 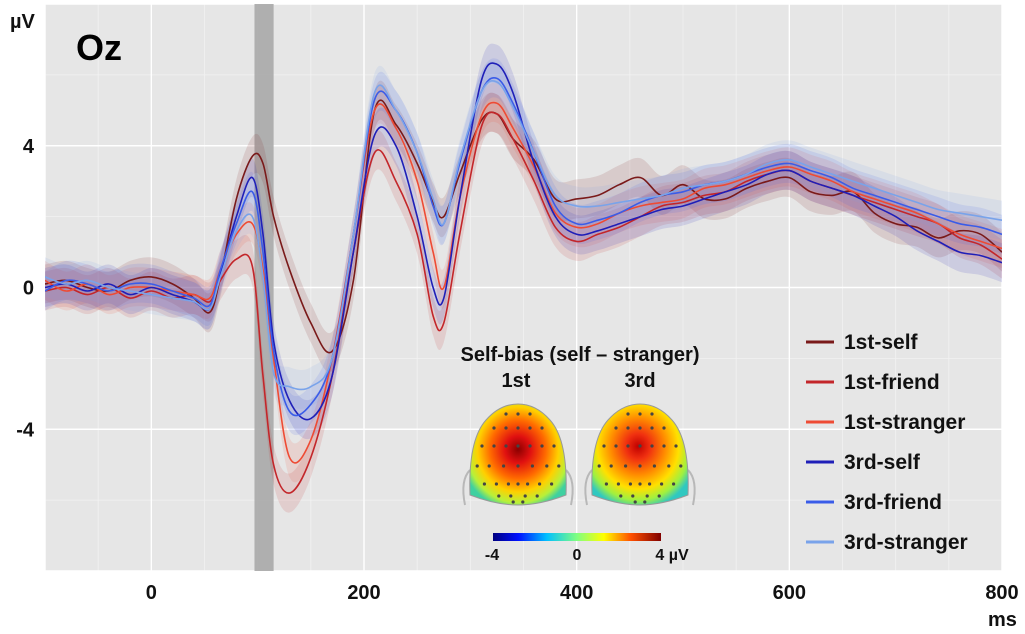 What do you see at coordinates (23, 22) in the screenshot?
I see `y-axis-unit: µV` at bounding box center [23, 22].